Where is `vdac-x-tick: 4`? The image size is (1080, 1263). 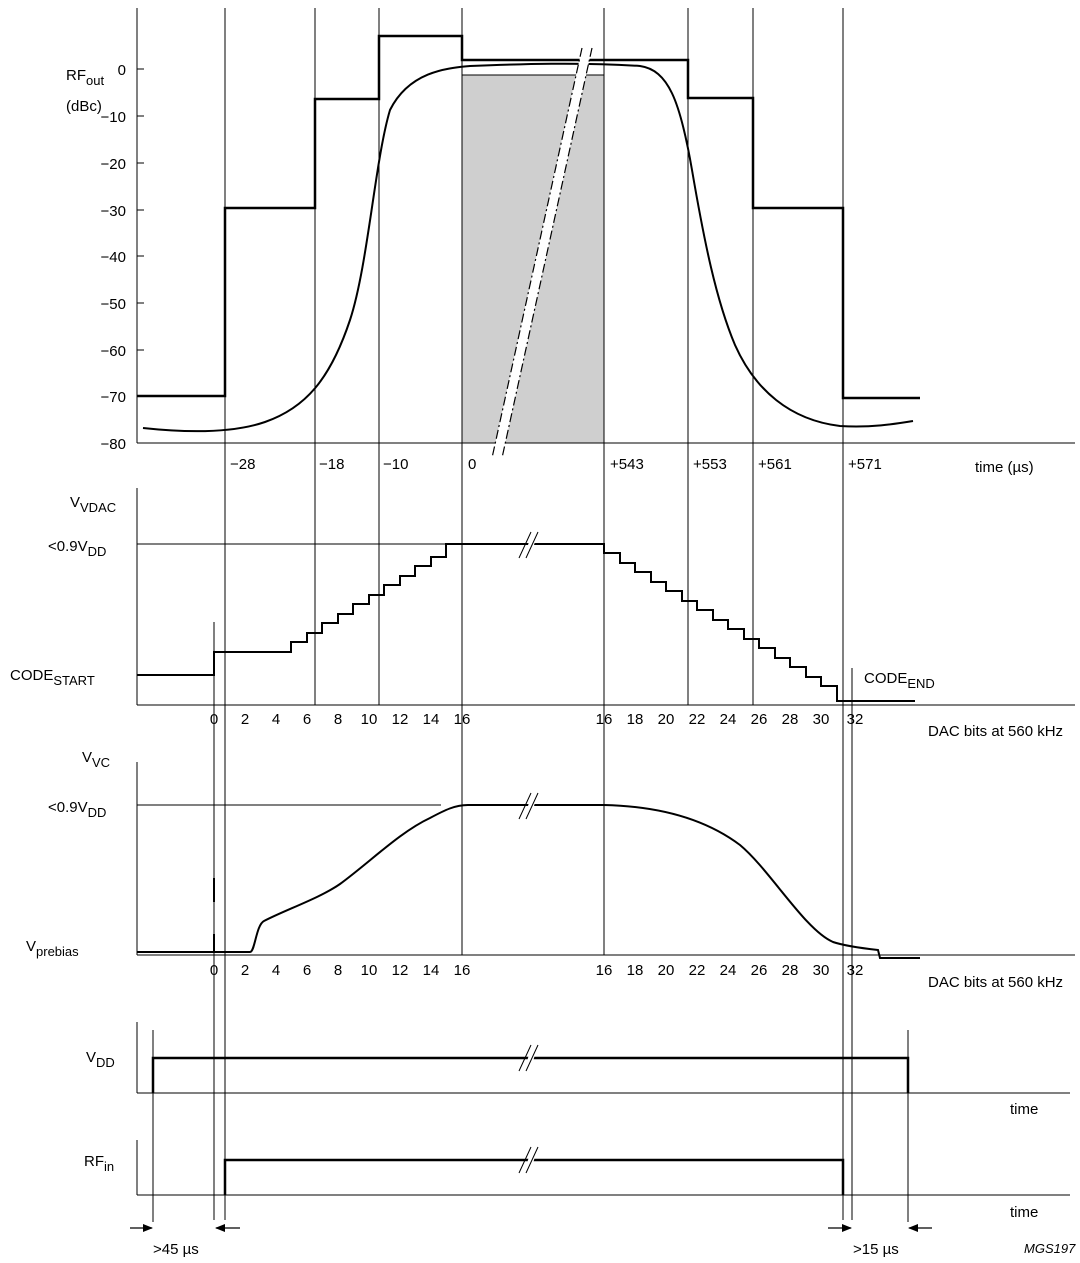 vdac-x-tick: 4 is located at coordinates (276, 719).